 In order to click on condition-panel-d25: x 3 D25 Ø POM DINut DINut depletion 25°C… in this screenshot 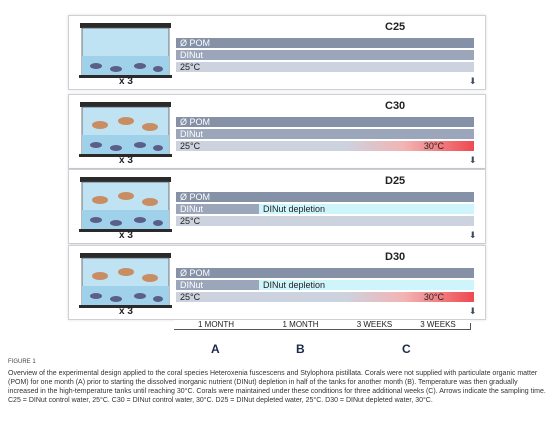, I will do `click(277, 206)`.